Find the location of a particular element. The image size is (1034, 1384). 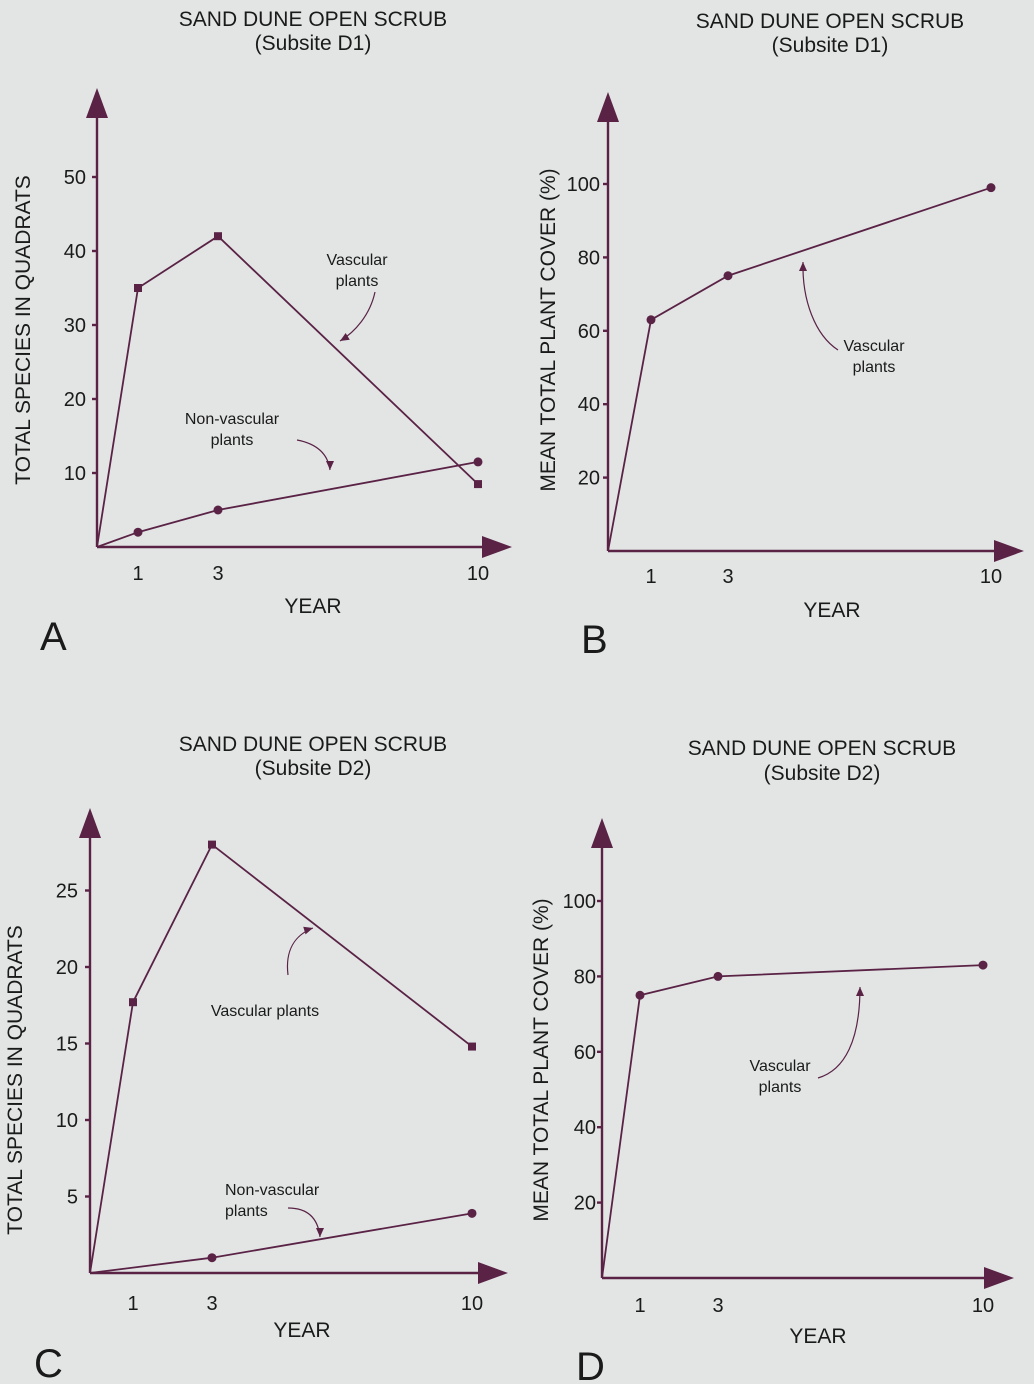

y-axis-label: MEAN TOTAL PLANT COVER (%) is located at coordinates (541, 1059).